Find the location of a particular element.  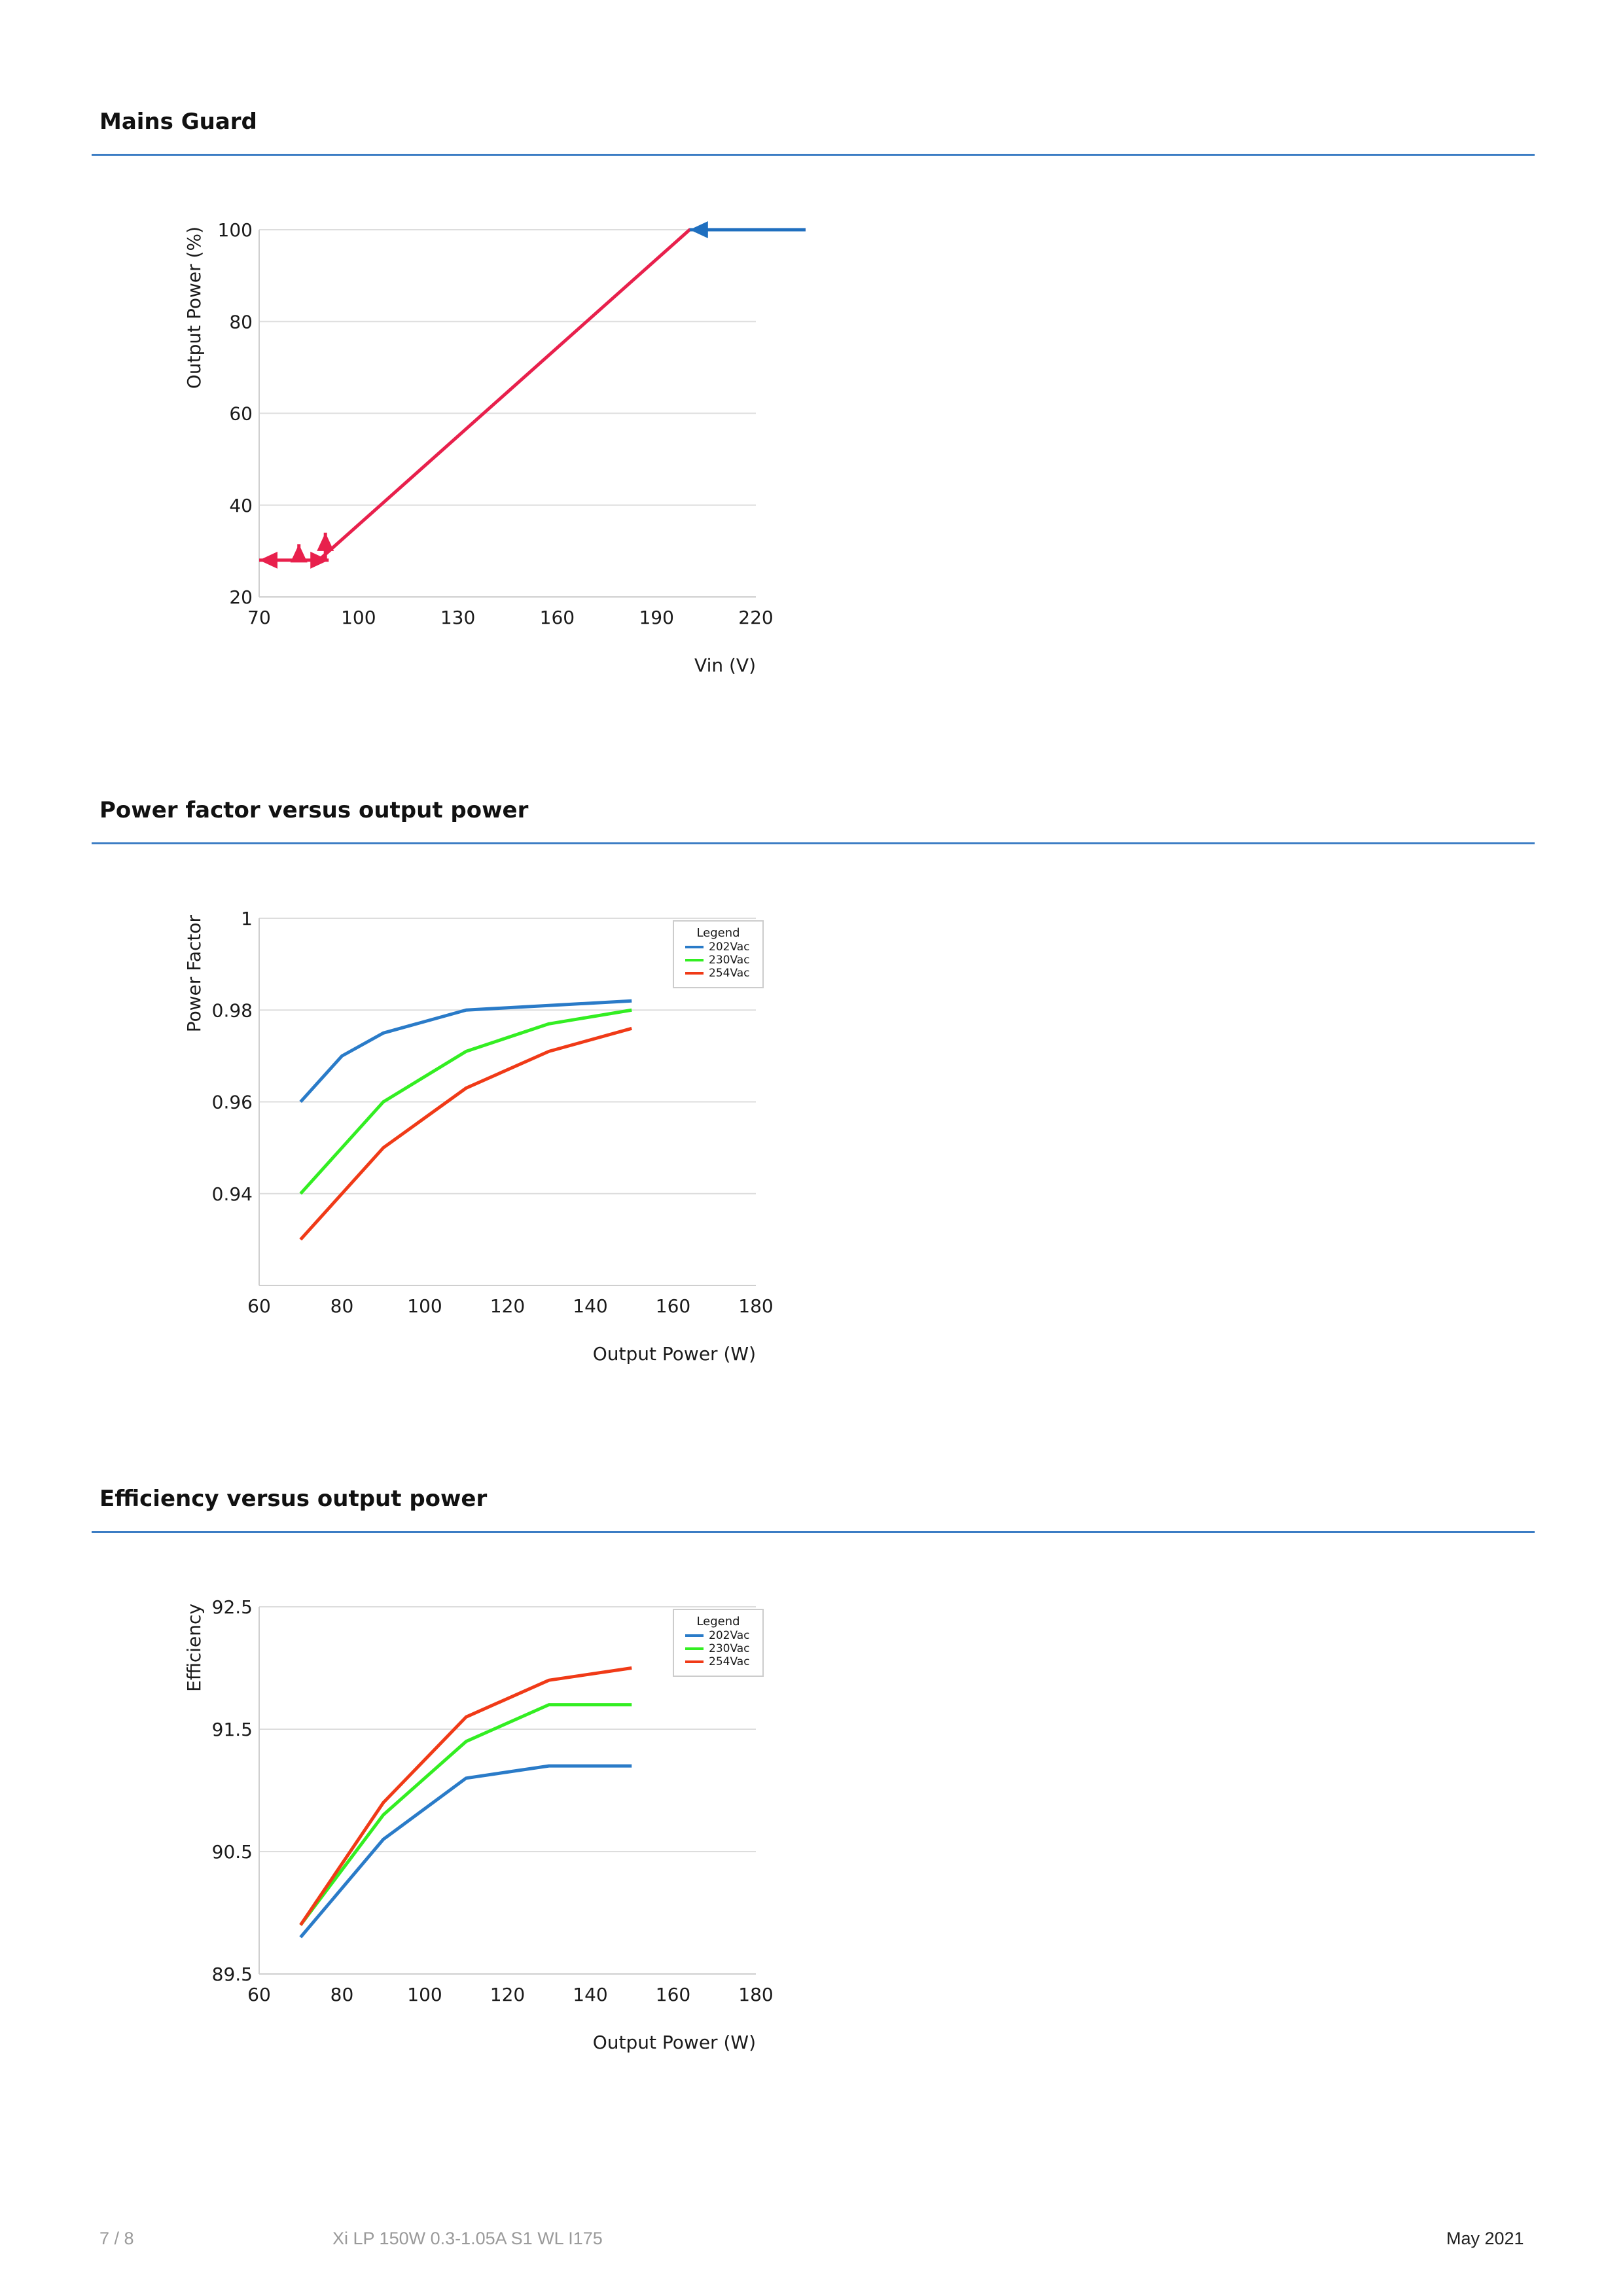

x-tick-label: 70 is located at coordinates (259, 617).